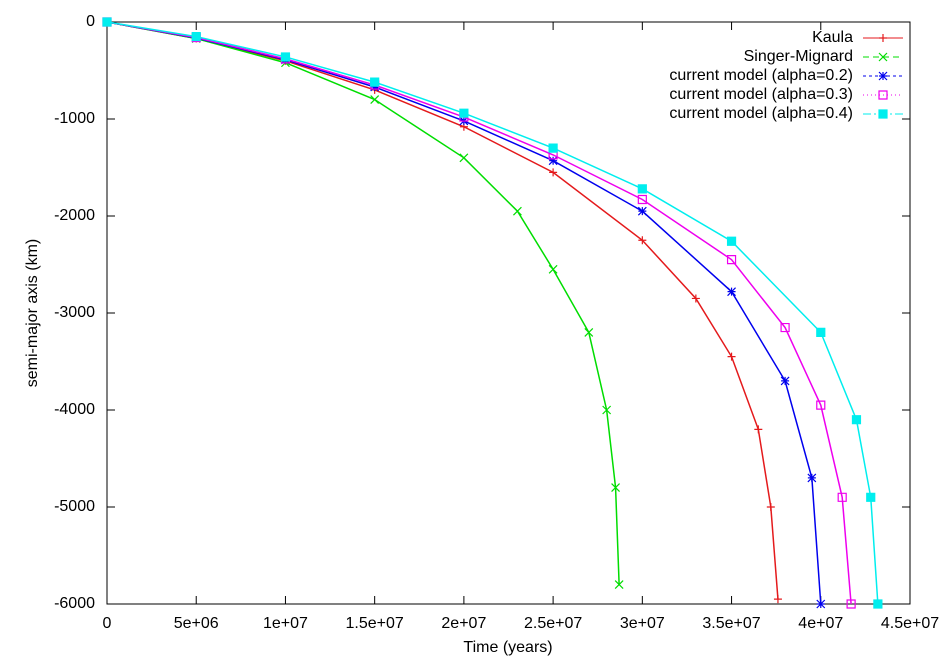 This screenshot has height=659, width=942. What do you see at coordinates (196, 623) in the screenshot?
I see `x-tick-label: 5e+06` at bounding box center [196, 623].